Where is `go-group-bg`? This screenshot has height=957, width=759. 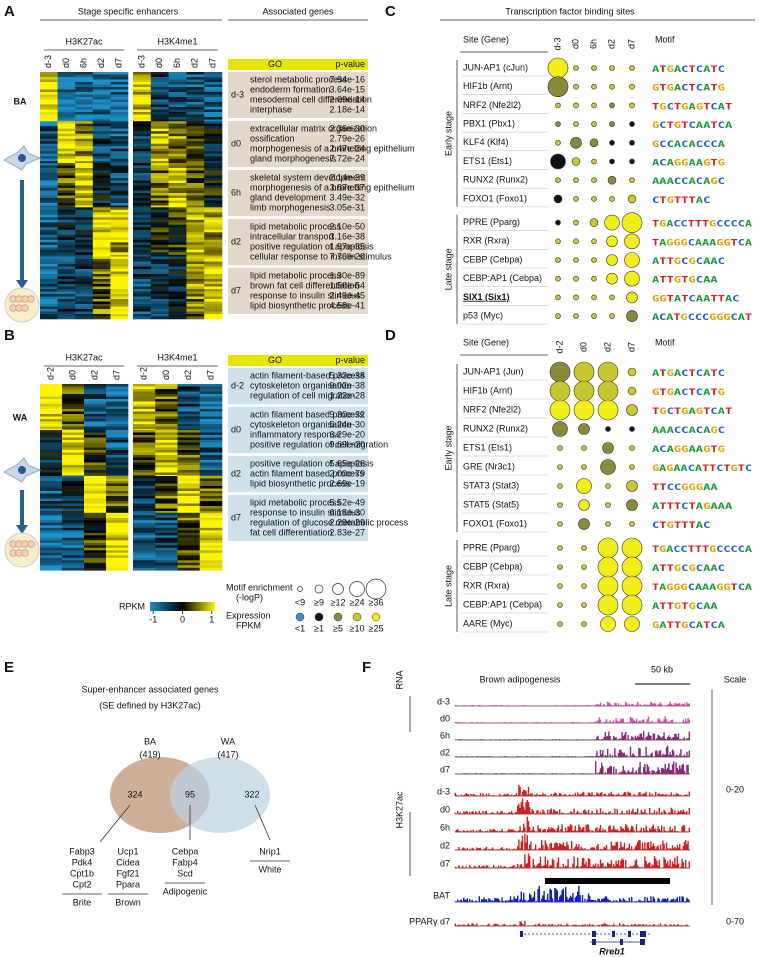 go-group-bg is located at coordinates (298, 386).